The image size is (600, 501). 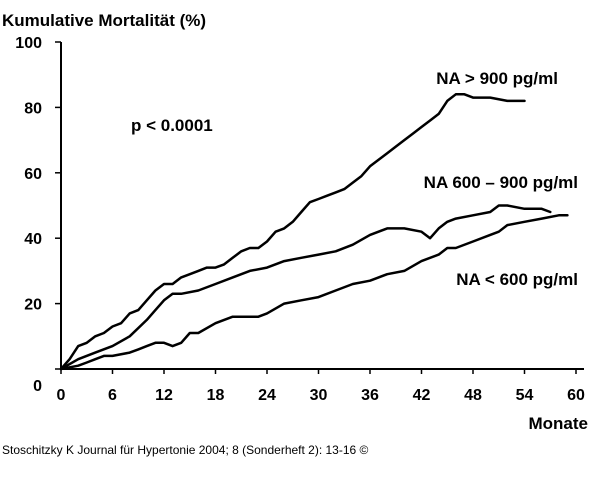 I want to click on y-axis-label: Kumulative Mortalität (%), so click(x=104, y=20).